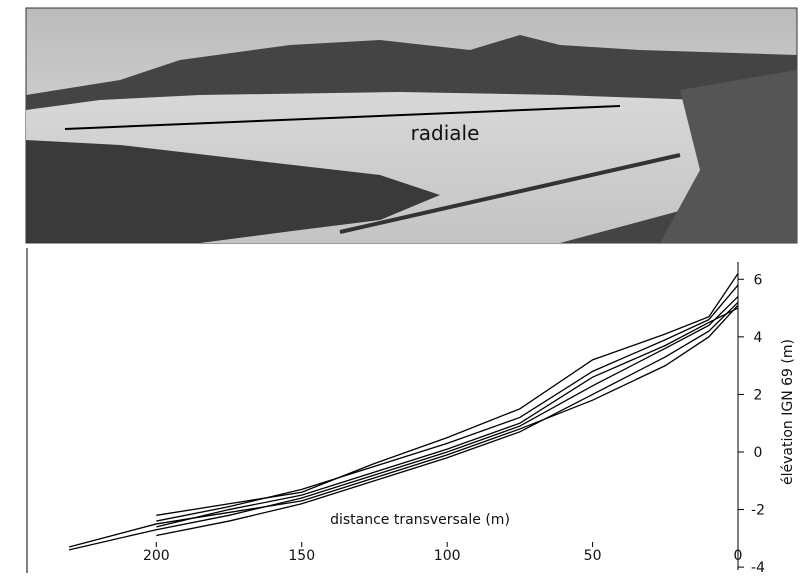  What do you see at coordinates (788, 412) in the screenshot?
I see `y-axis-label: élévation IGN 69 (m)` at bounding box center [788, 412].